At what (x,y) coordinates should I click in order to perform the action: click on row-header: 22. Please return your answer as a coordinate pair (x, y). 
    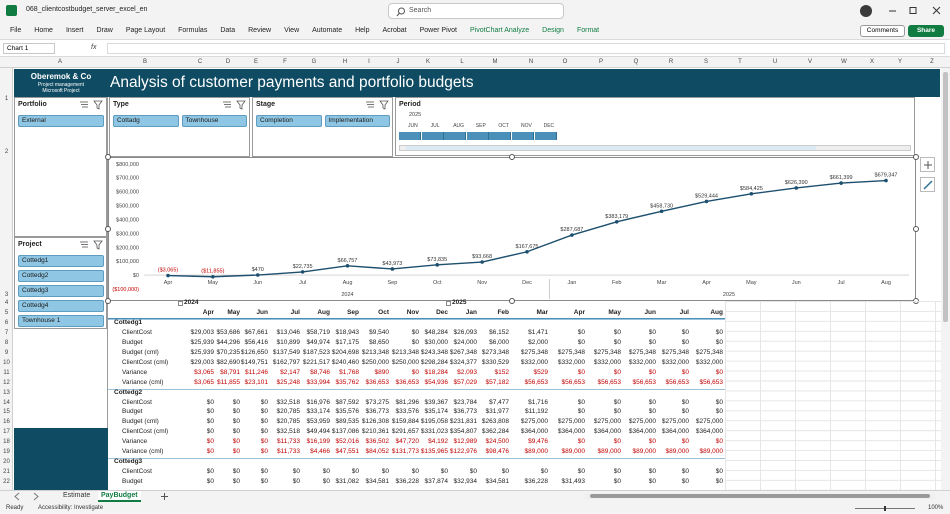
    Looking at the image, I should click on (6, 482).